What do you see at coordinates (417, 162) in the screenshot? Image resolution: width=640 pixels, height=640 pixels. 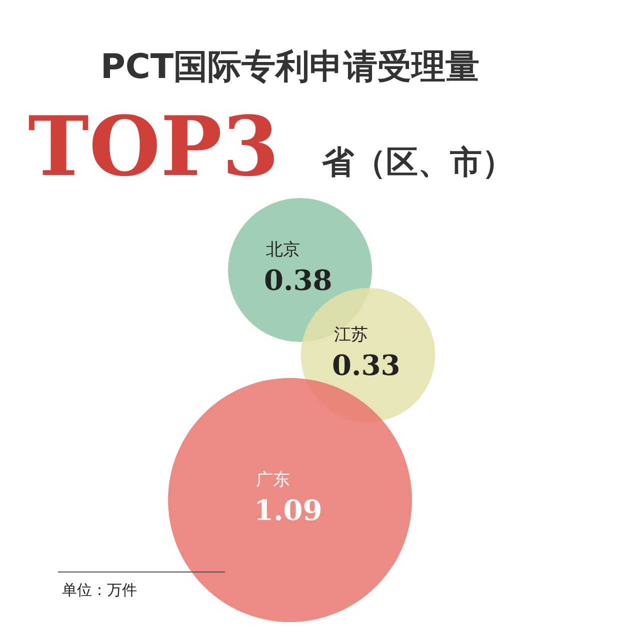 I see `text: 省（区、市）` at bounding box center [417, 162].